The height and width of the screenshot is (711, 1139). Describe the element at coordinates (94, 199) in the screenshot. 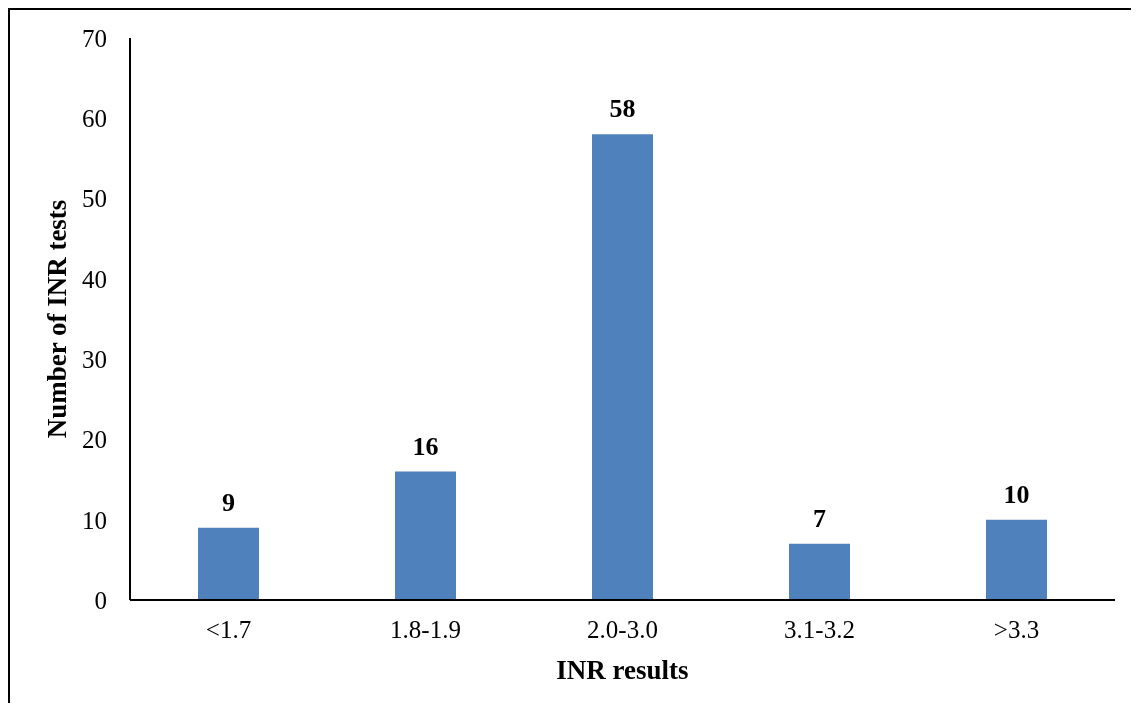

I see `y-tick-label: 50` at that location.